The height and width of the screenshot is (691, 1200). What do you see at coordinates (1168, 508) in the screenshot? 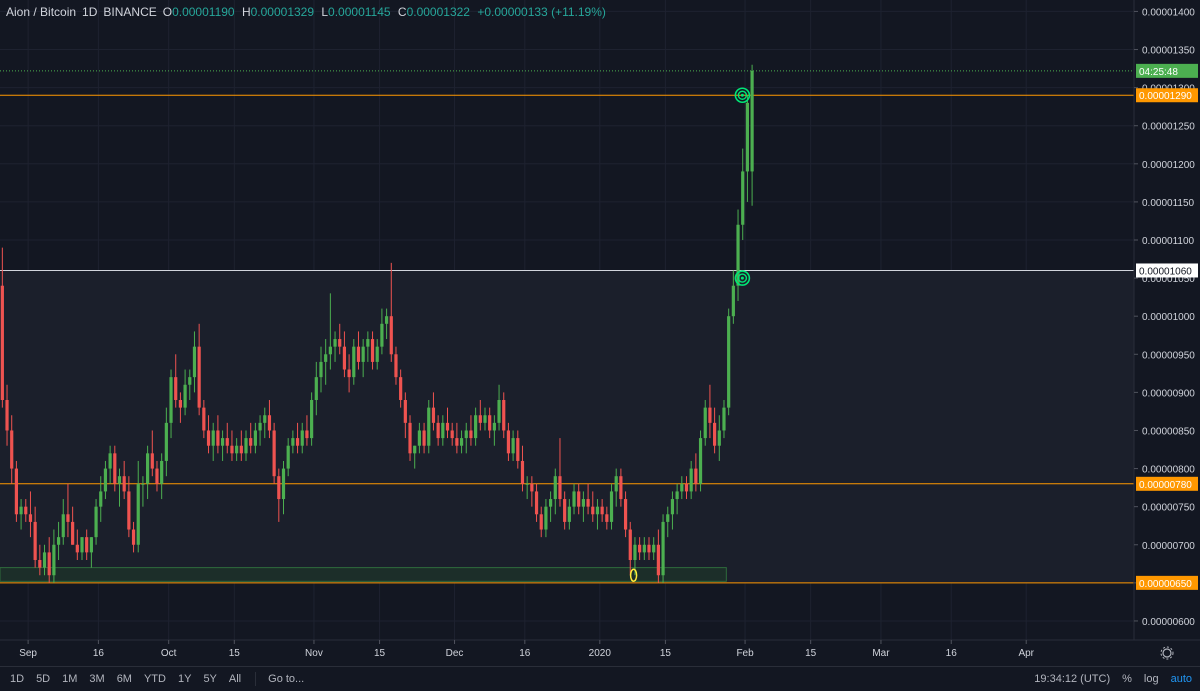
I see `y-tick-label: 0.00000750` at bounding box center [1168, 508].